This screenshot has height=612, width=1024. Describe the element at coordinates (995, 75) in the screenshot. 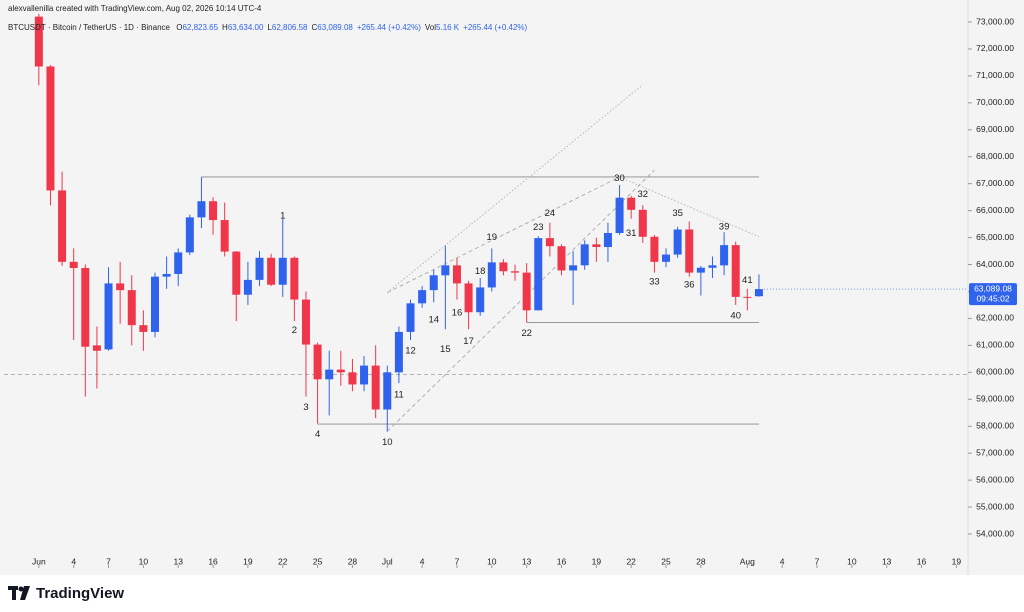

I see `y-tick-label: 71,000.00` at that location.